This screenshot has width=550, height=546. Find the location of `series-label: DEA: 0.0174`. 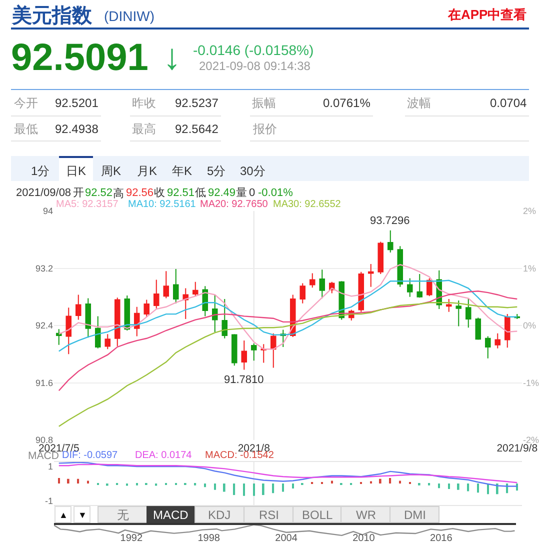

series-label: DEA: 0.0174 is located at coordinates (163, 455).